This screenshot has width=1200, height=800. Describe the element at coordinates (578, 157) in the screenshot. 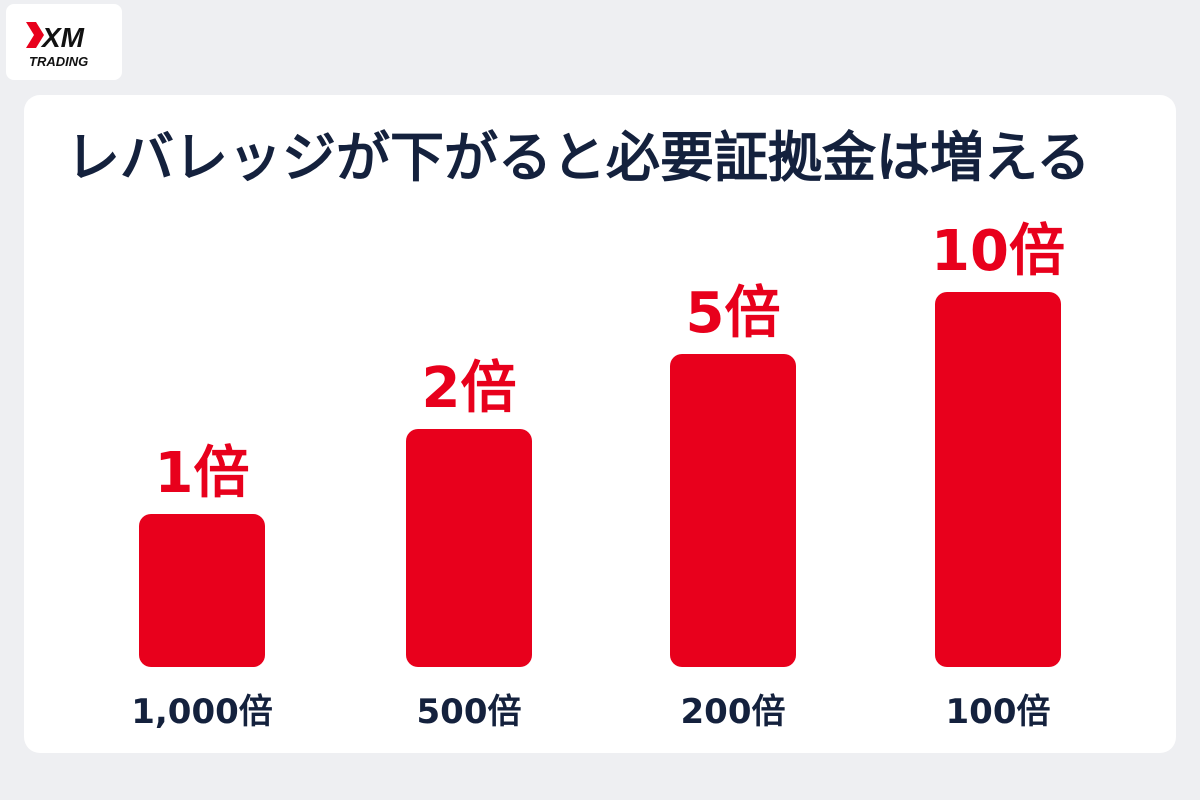

I see `chart-title: レバレッジが下がると必要証拠金は増える` at that location.